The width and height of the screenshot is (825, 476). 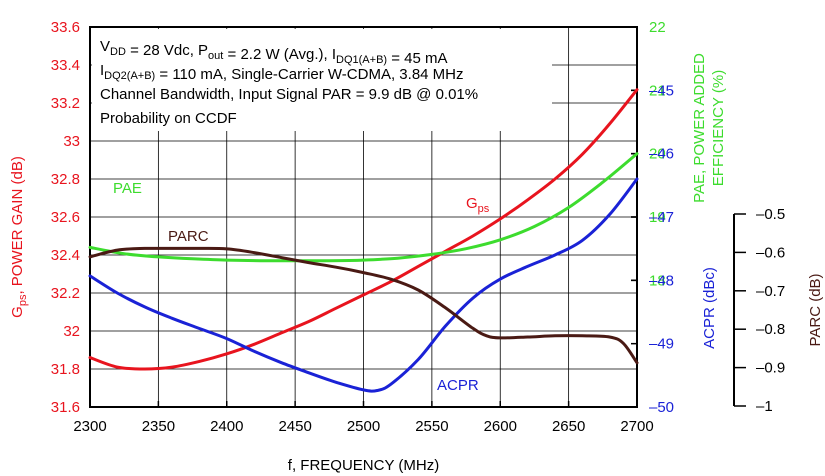 I want to click on series-label-pae: PAE, so click(x=127, y=188).